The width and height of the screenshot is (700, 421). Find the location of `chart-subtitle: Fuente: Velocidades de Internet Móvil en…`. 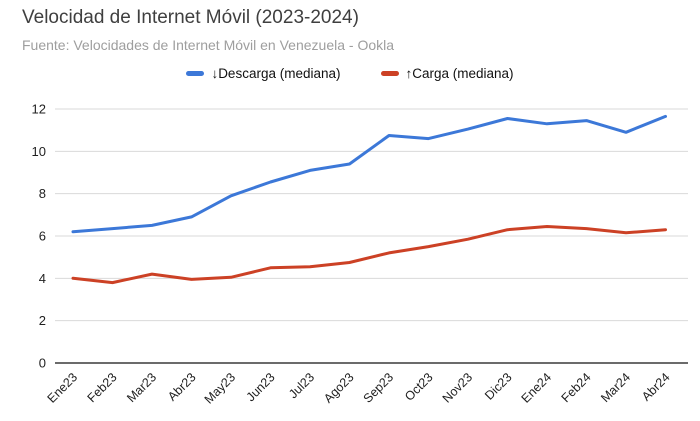

chart-subtitle: Fuente: Velocidades de Internet Móvil en… is located at coordinates (208, 45).